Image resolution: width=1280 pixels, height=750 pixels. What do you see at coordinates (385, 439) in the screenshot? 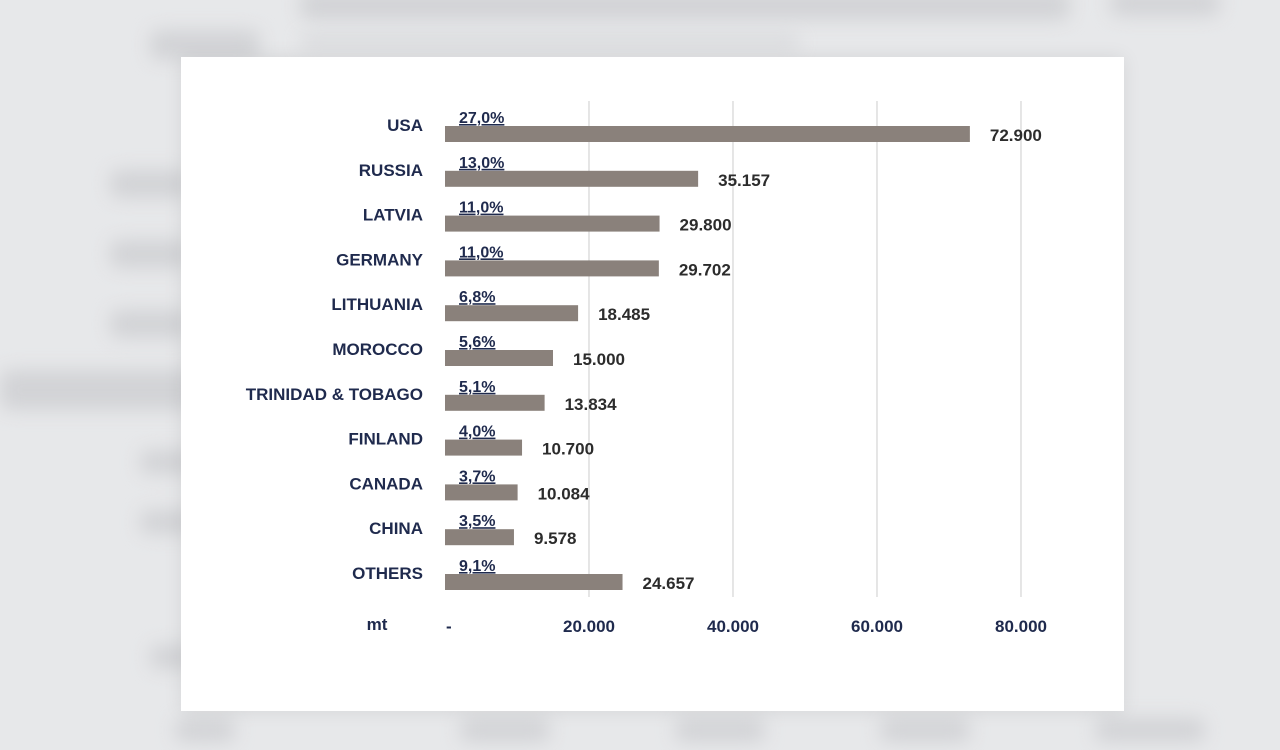
I see `category-label: FINLAND` at bounding box center [385, 439].